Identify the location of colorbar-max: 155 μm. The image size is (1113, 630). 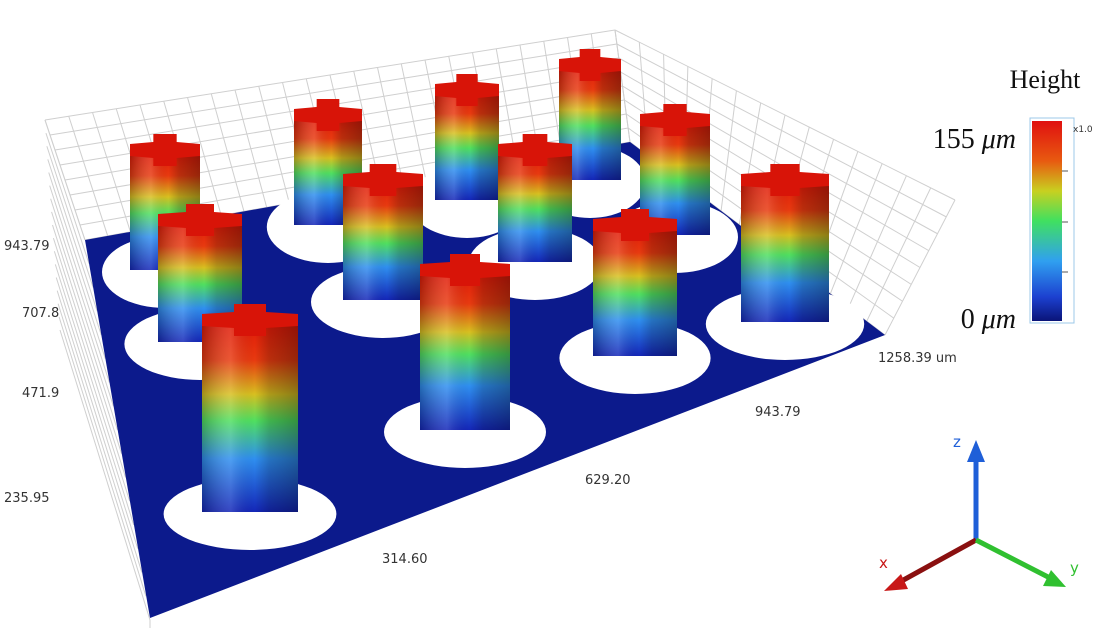
(974, 139).